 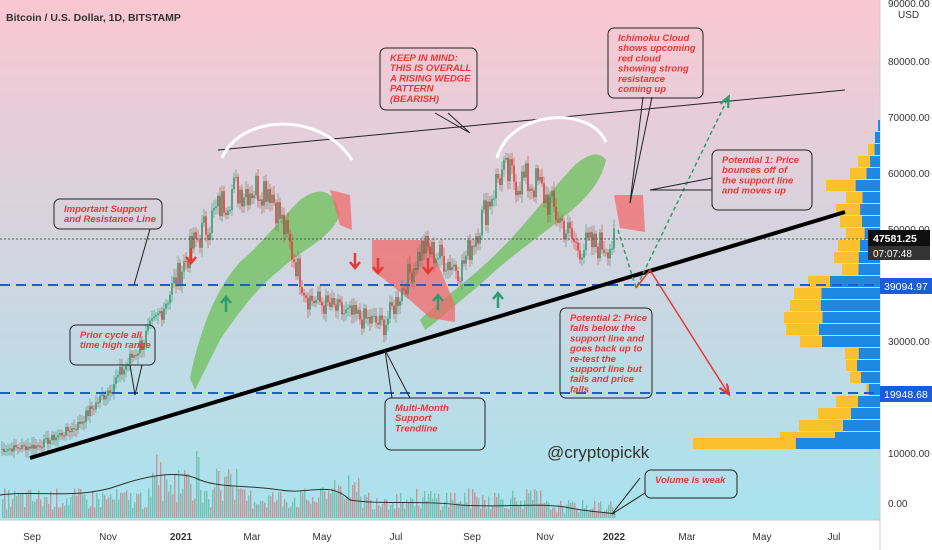 I want to click on current-price-label: 47581.25 07:07:48, so click(x=899, y=245).